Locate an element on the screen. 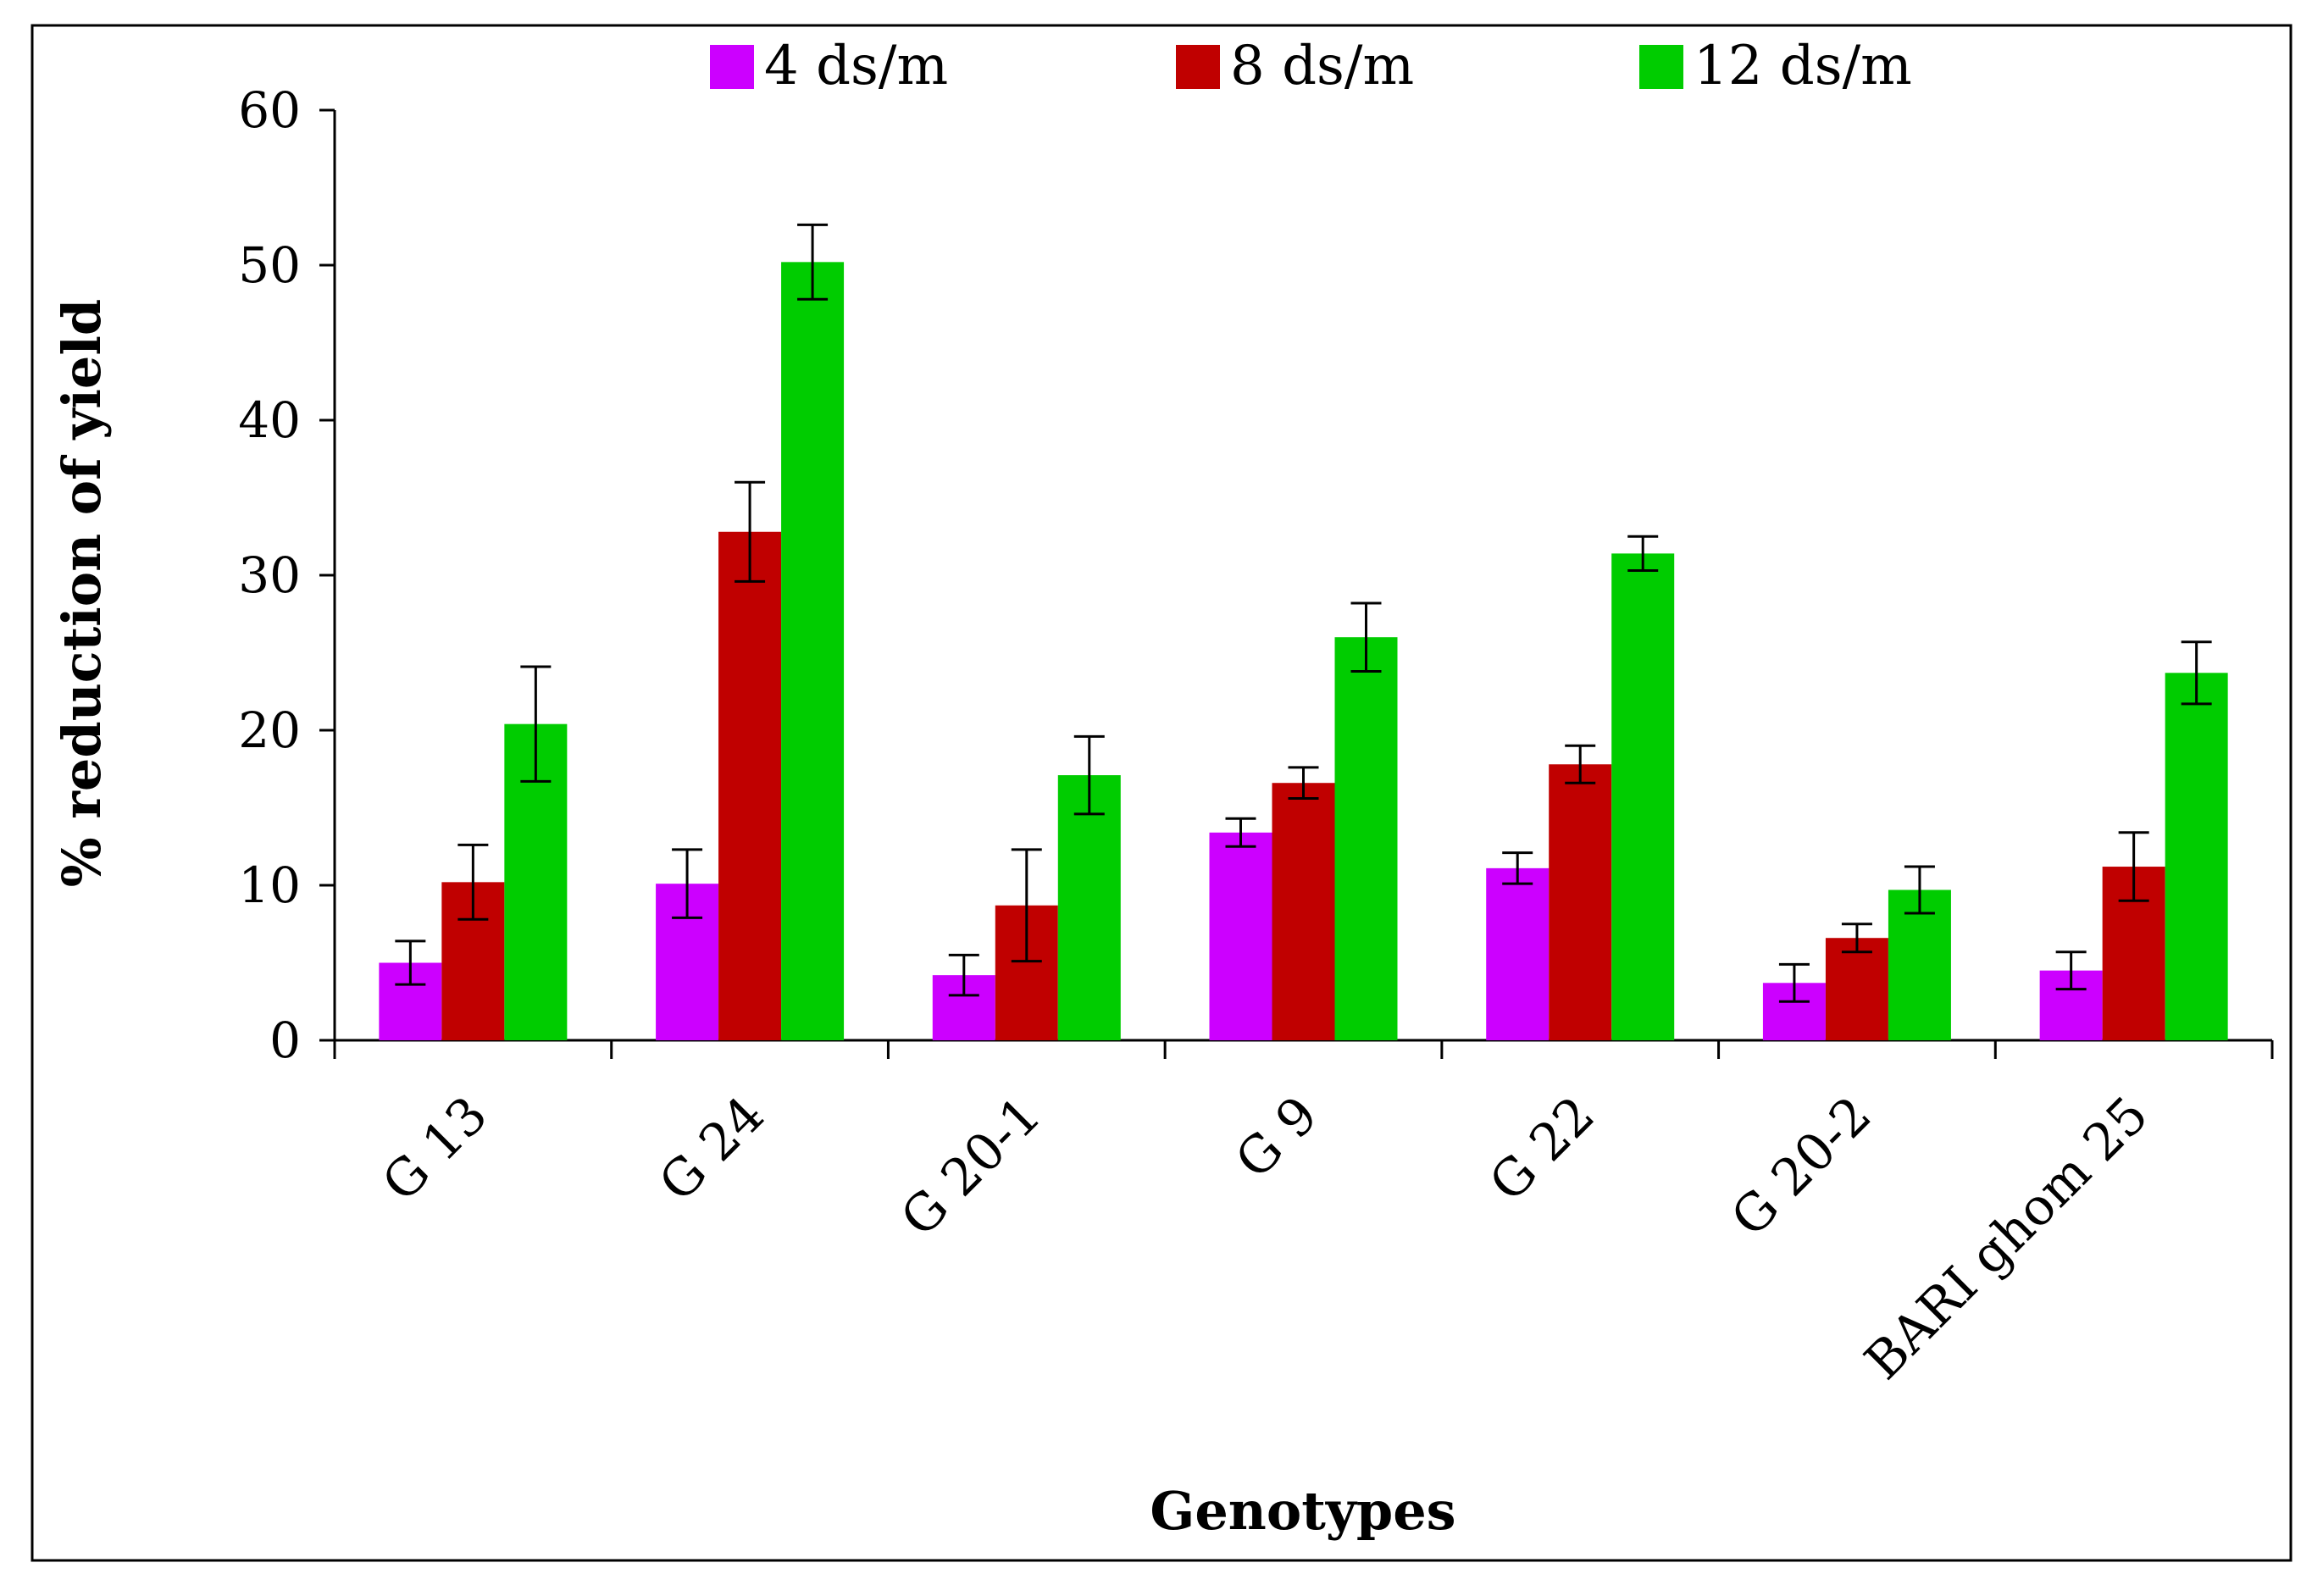 The width and height of the screenshot is (2323, 1596). y-tick-label: 10 is located at coordinates (270, 885).